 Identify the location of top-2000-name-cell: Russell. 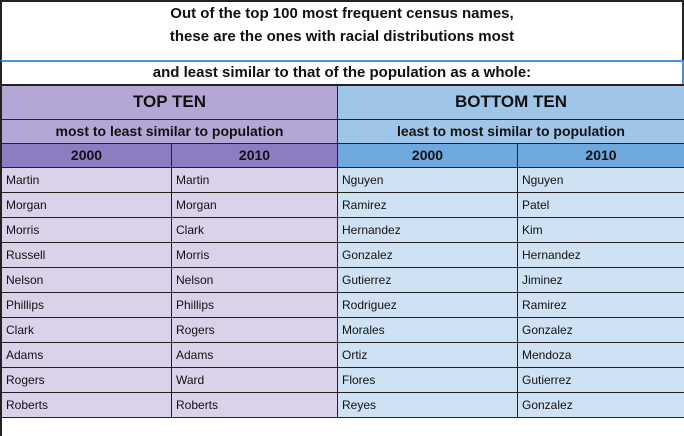
(87, 255).